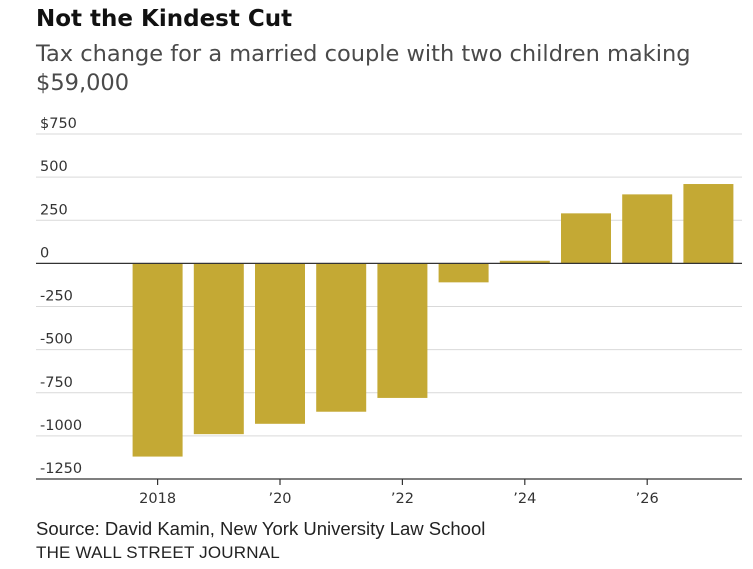  What do you see at coordinates (157, 360) in the screenshot?
I see `bar-2018` at bounding box center [157, 360].